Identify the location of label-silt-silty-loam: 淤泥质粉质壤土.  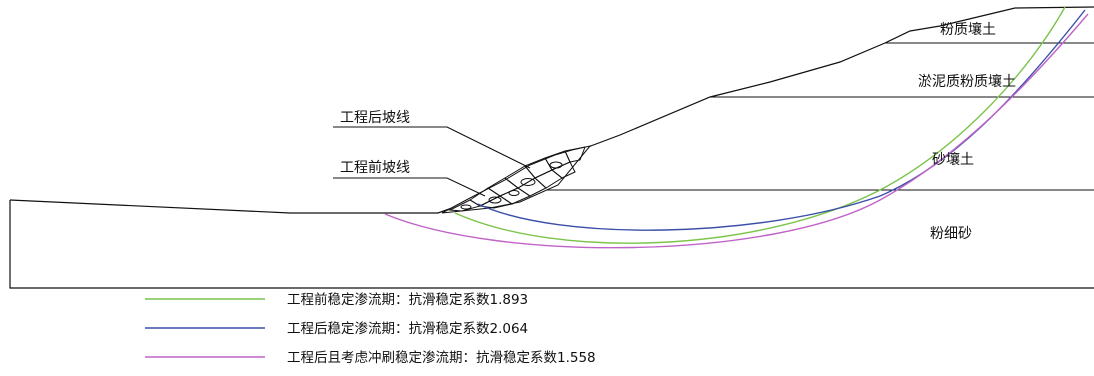
(967, 81).